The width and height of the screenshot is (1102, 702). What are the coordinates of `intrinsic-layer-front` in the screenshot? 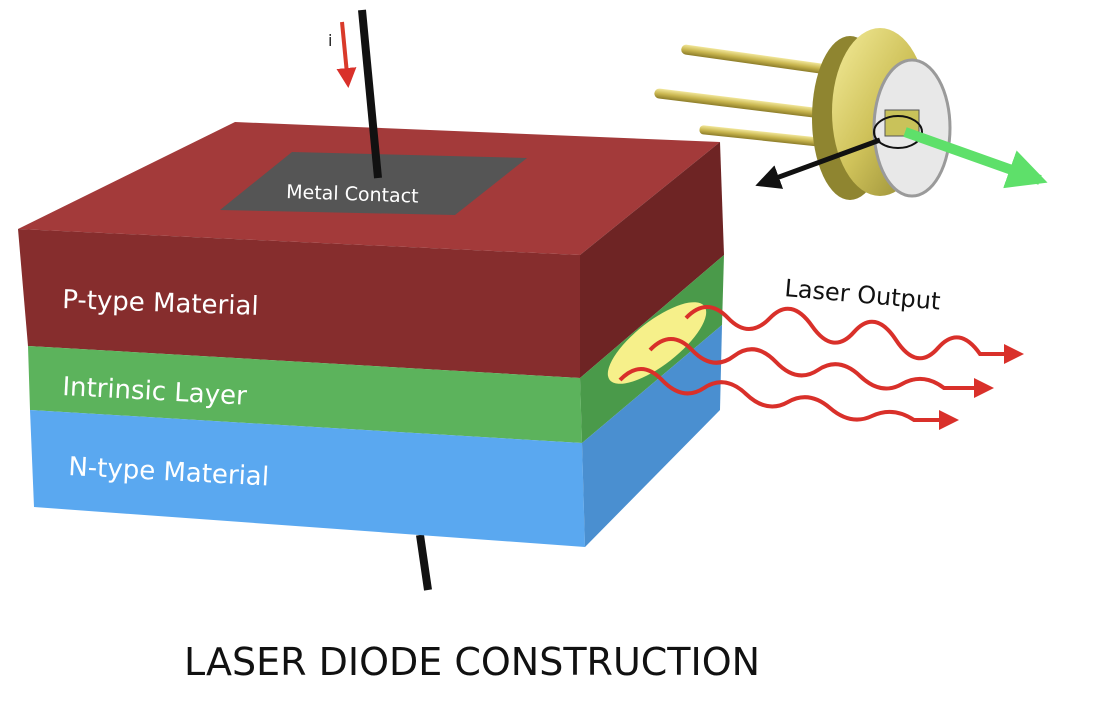 It's located at (305, 394).